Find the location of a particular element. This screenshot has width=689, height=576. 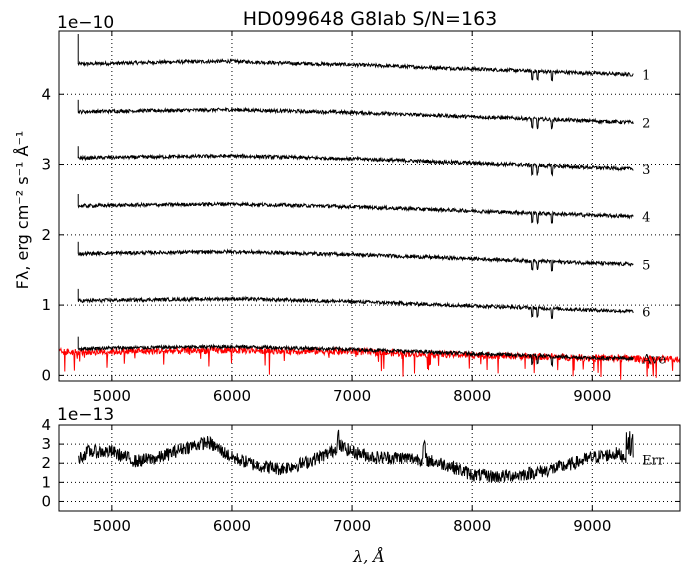

series-label-Ave: Ave is located at coordinates (653, 360).